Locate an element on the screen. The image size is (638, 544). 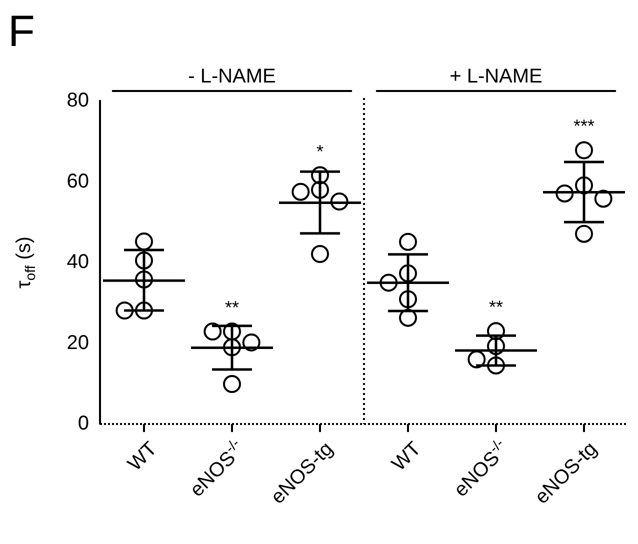
text: + L-NAME is located at coordinates (496, 77).